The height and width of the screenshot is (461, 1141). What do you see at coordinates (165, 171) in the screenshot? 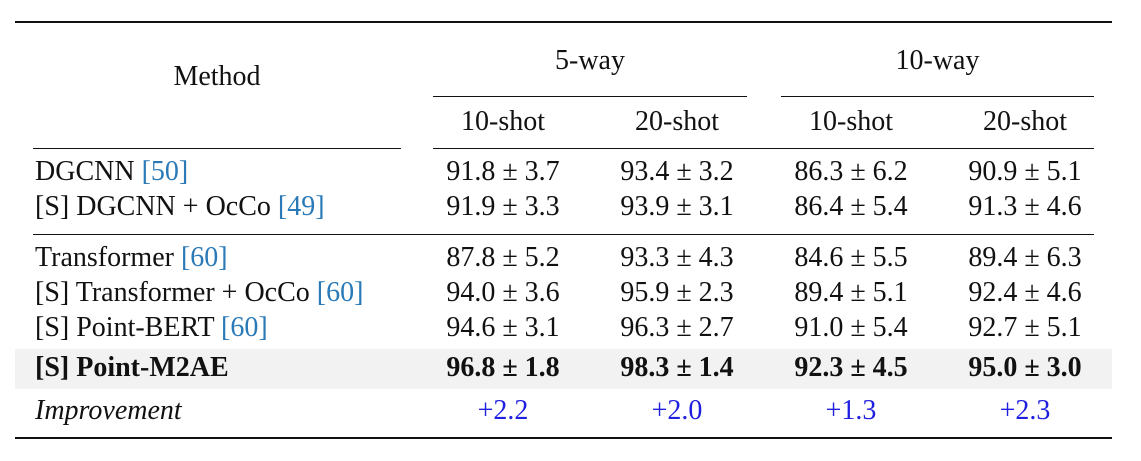
I see `citation-link: [50]` at bounding box center [165, 171].